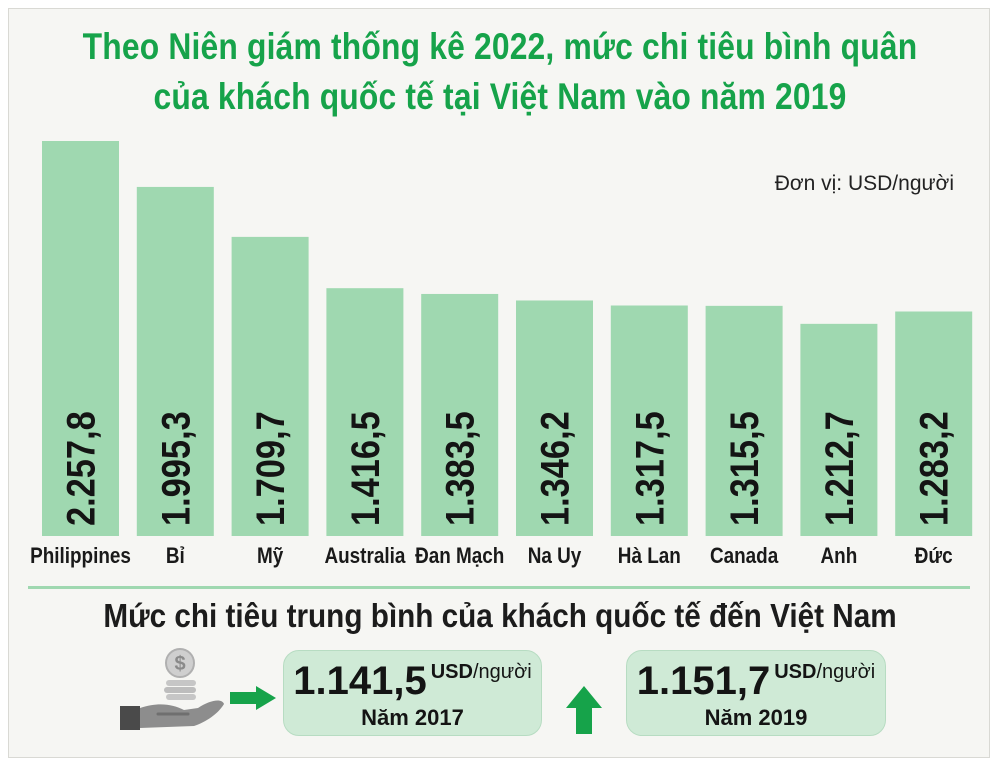  I want to click on year-2017: Năm 2017, so click(412, 717).